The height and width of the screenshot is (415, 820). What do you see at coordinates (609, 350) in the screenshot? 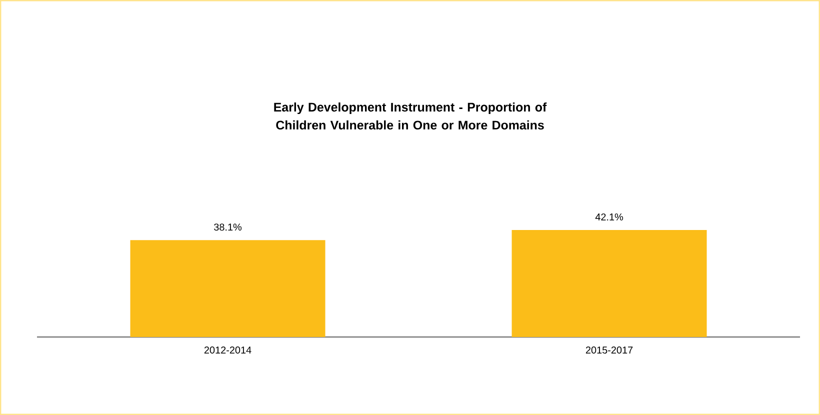
I see `x-tick-label: 2015-2017` at bounding box center [609, 350].